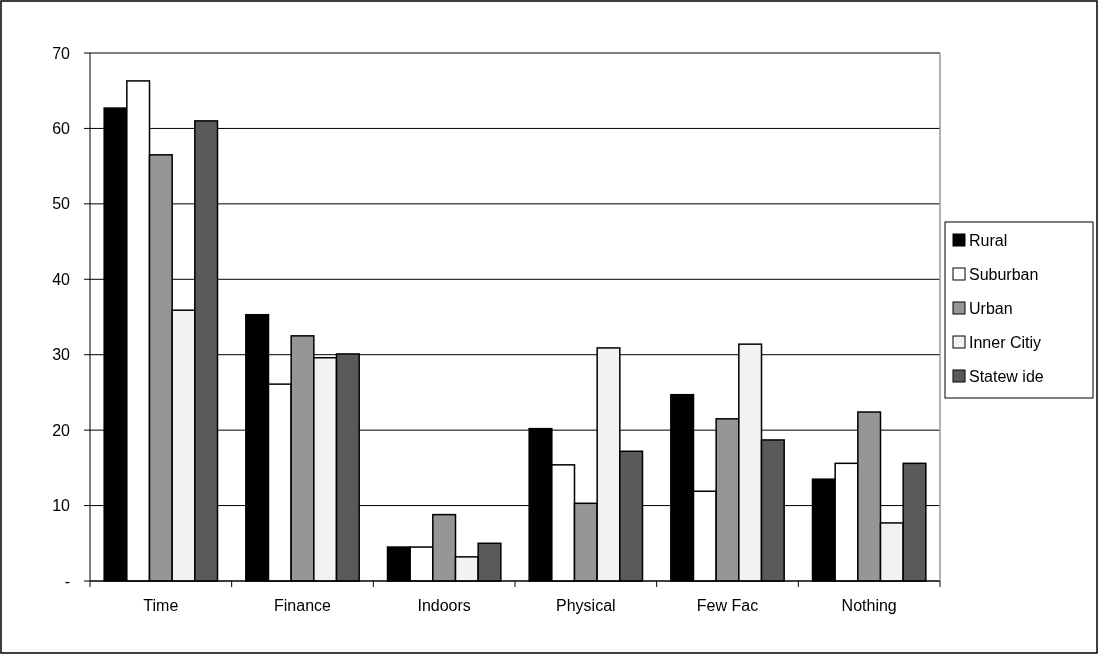 The height and width of the screenshot is (654, 1098). What do you see at coordinates (586, 605) in the screenshot?
I see `x-tick-label: Physical` at bounding box center [586, 605].